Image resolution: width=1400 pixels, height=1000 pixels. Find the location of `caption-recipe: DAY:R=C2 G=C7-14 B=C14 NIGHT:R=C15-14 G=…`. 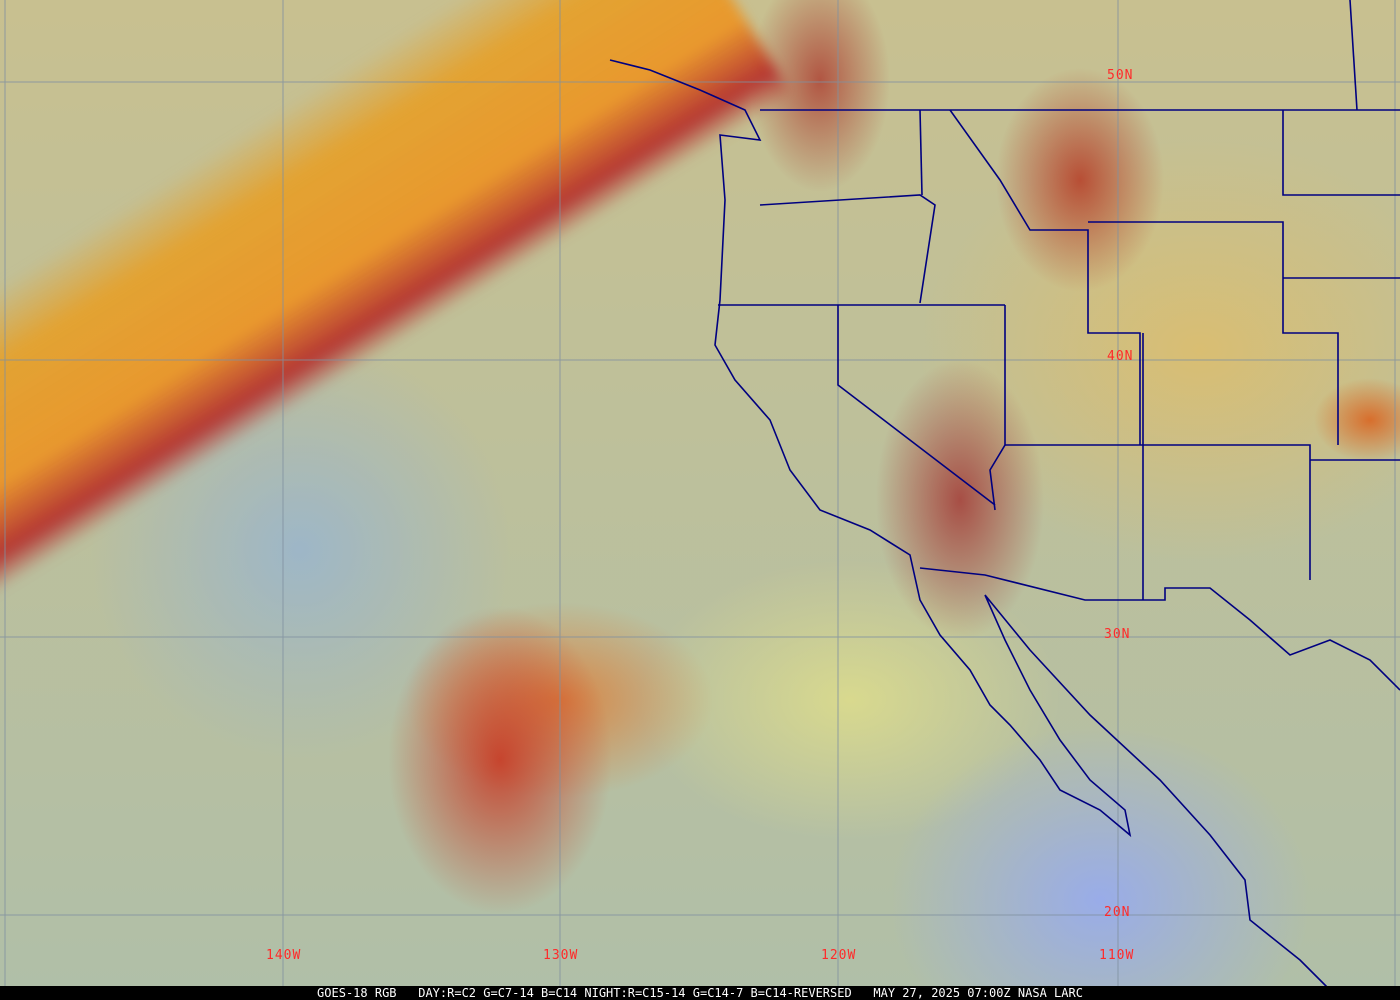

caption-recipe: DAY:R=C2 G=C7-14 B=C14 NIGHT:R=C15-14 G=… is located at coordinates (635, 993).